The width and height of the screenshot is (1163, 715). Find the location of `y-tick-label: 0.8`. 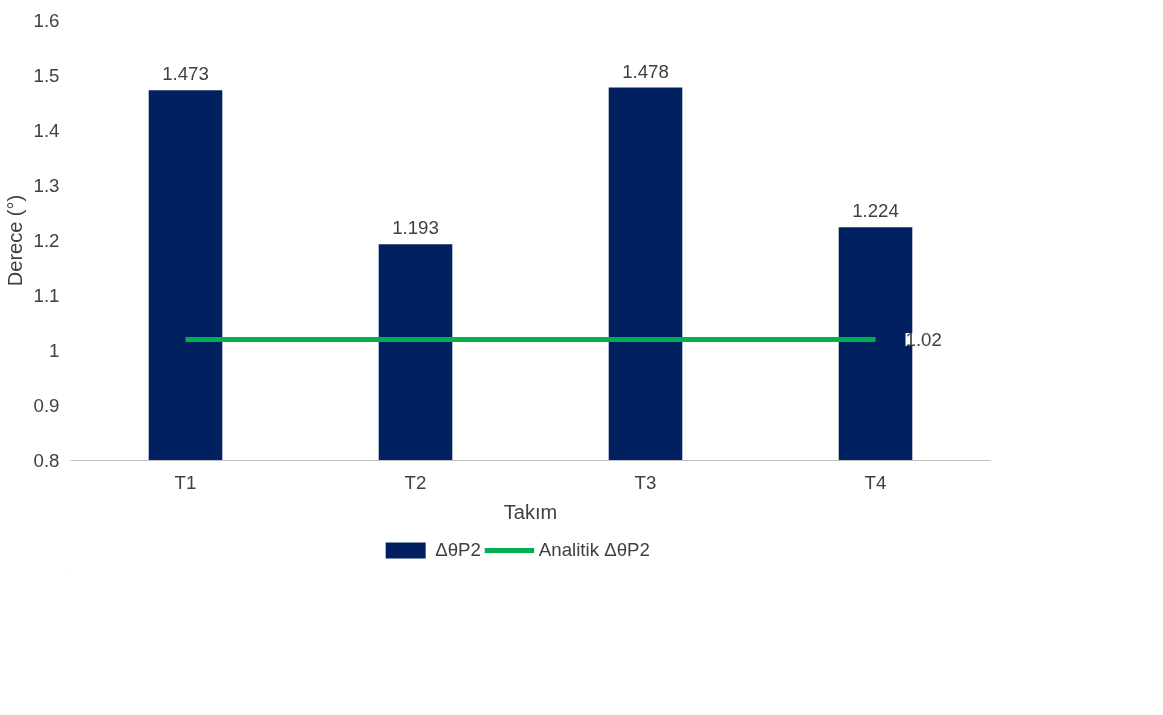

y-tick-label: 0.8 is located at coordinates (46, 460).